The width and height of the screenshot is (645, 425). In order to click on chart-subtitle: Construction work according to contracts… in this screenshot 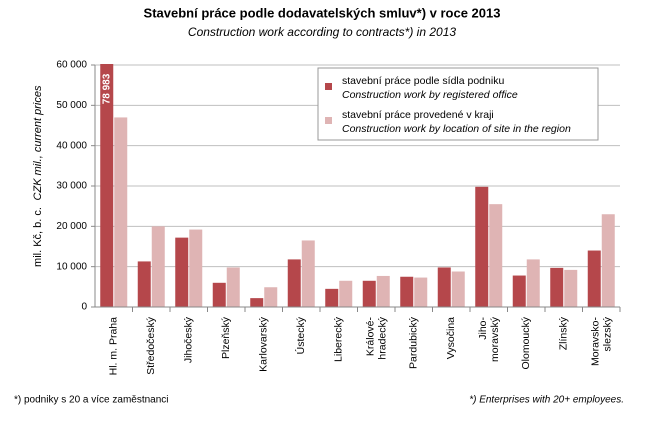, I will do `click(322, 32)`.